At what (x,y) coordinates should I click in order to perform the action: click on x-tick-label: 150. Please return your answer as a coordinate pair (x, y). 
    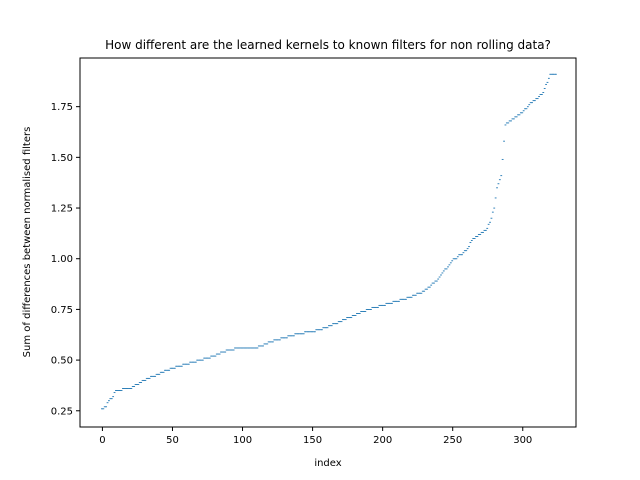
    Looking at the image, I should click on (312, 440).